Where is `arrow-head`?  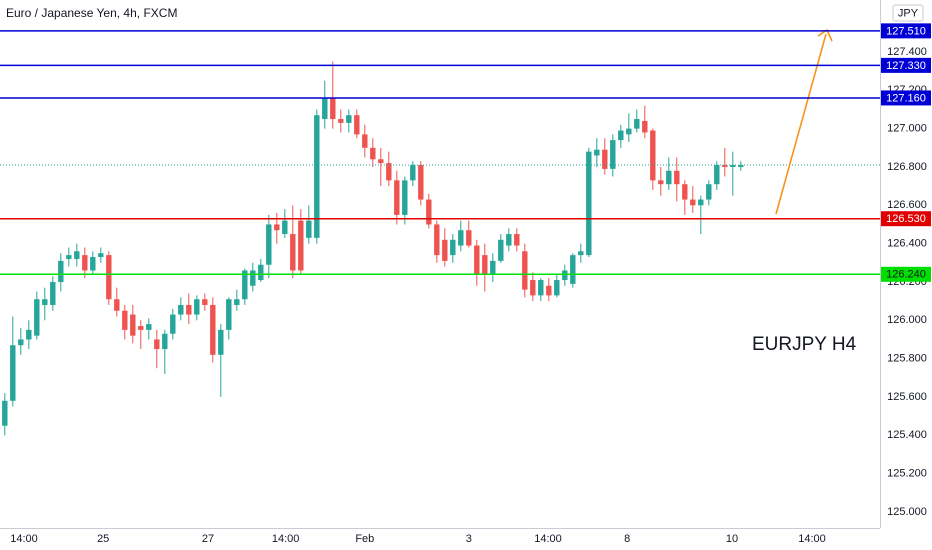 arrow-head is located at coordinates (825, 35).